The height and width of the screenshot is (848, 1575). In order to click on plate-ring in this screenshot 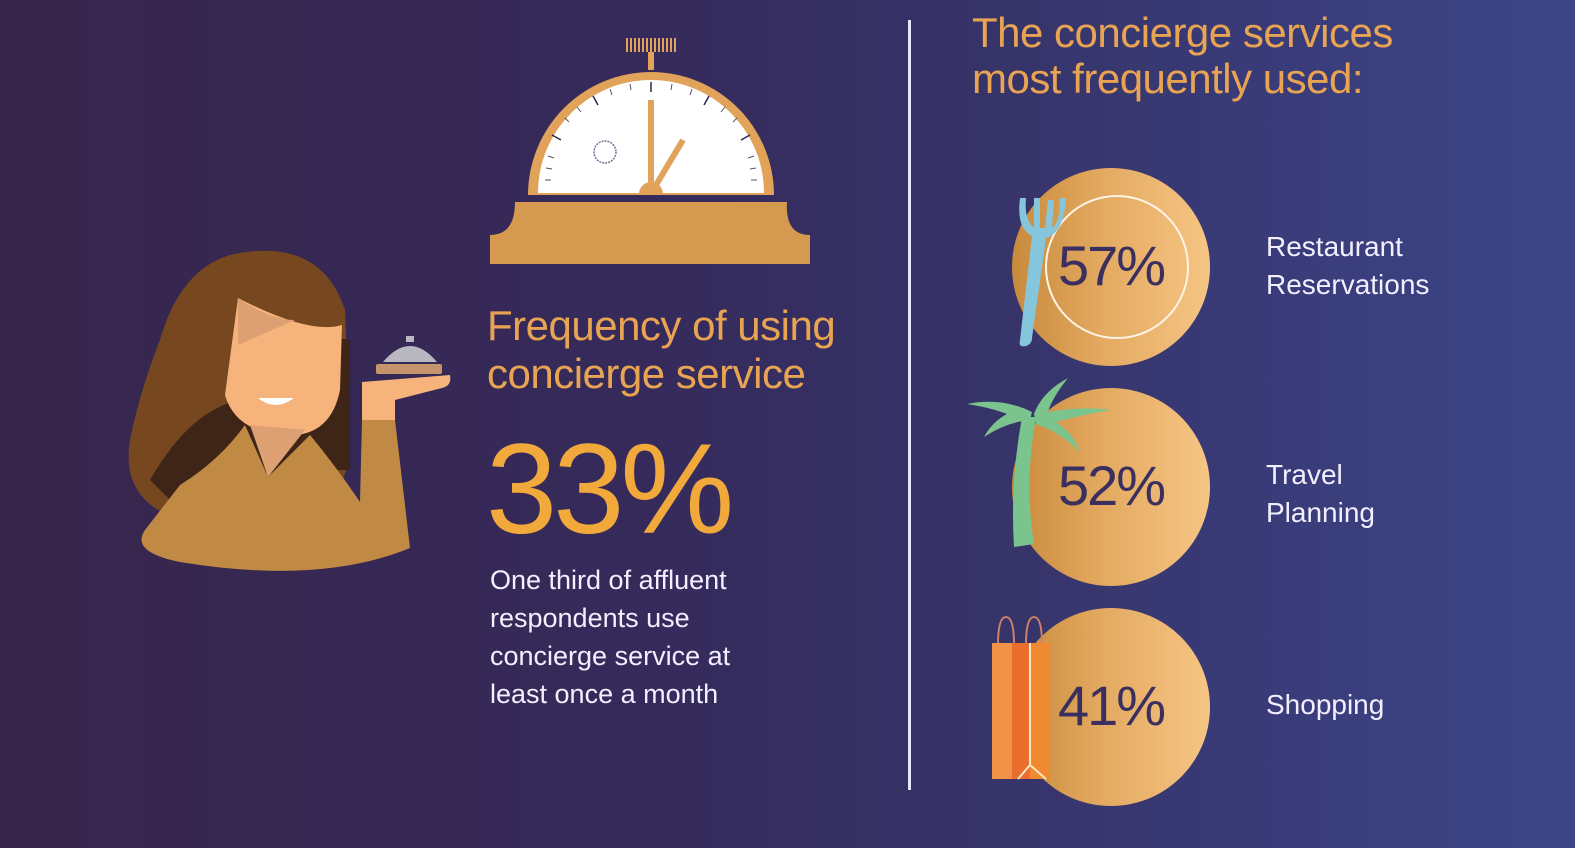, I will do `click(1117, 267)`.